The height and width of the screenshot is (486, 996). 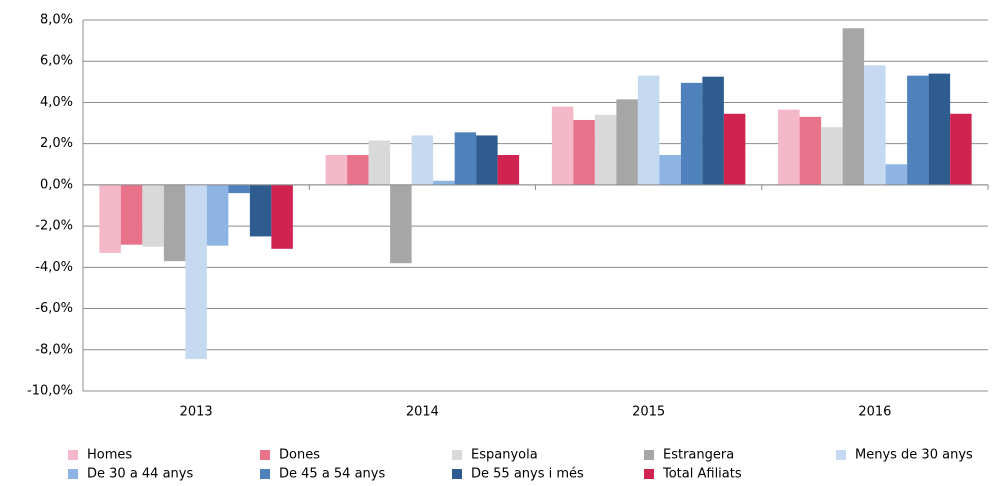 I want to click on y-tick-label: 8,0%, so click(x=56, y=20).